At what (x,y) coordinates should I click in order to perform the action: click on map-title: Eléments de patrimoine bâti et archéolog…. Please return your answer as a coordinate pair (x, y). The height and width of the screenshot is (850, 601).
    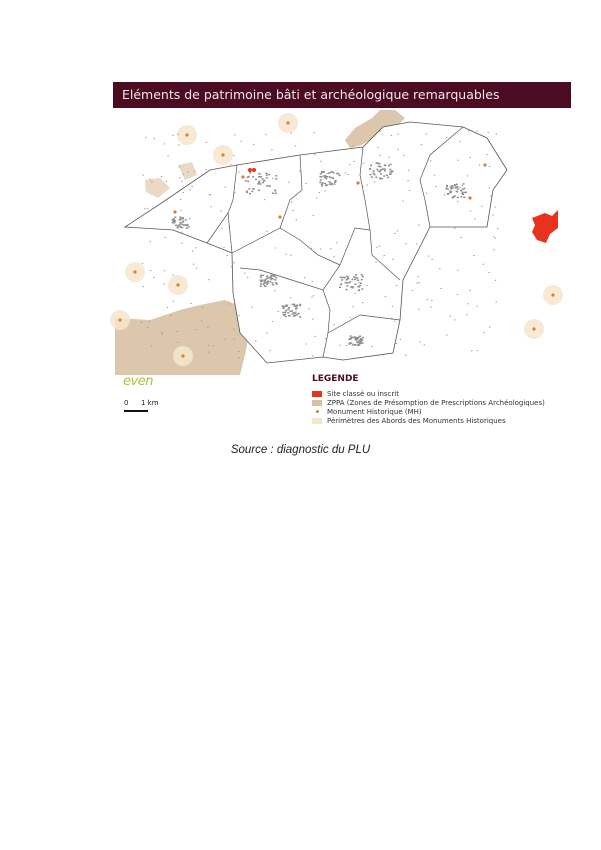
    Looking at the image, I should click on (342, 95).